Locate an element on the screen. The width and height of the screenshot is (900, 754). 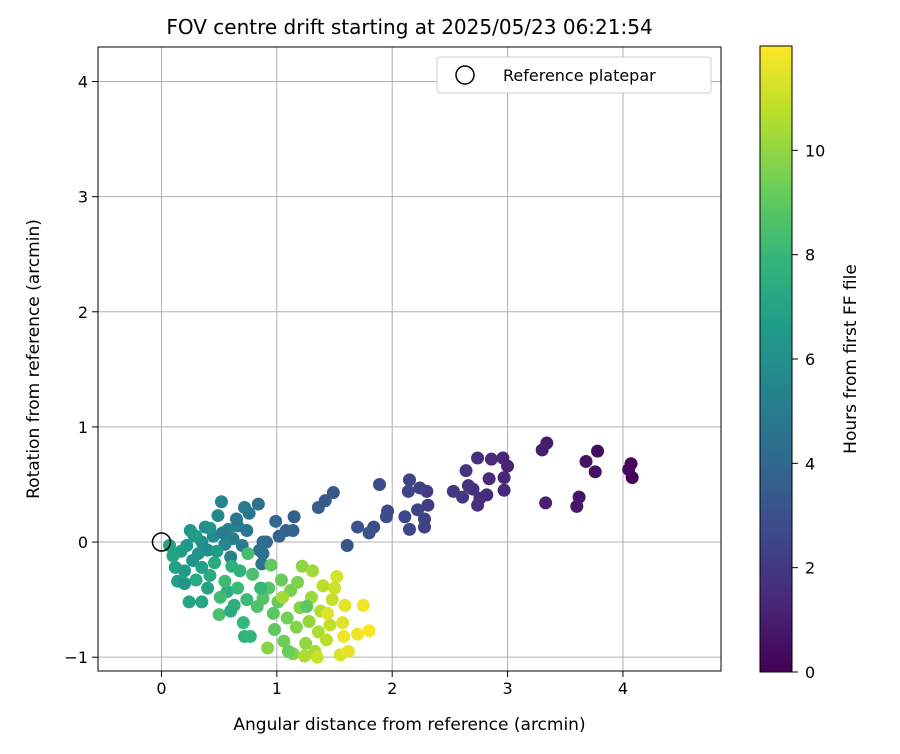
legend-entry: Reference platepar is located at coordinates (579, 75).